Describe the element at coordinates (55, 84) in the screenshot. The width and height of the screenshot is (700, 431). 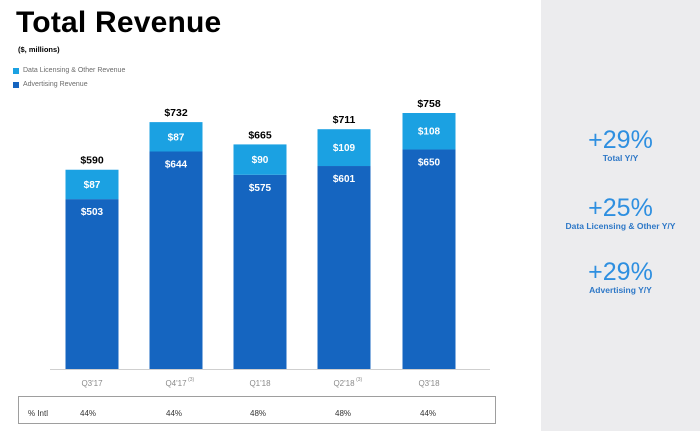
I see `legend-label-advertising: Advertising Revenue` at that location.